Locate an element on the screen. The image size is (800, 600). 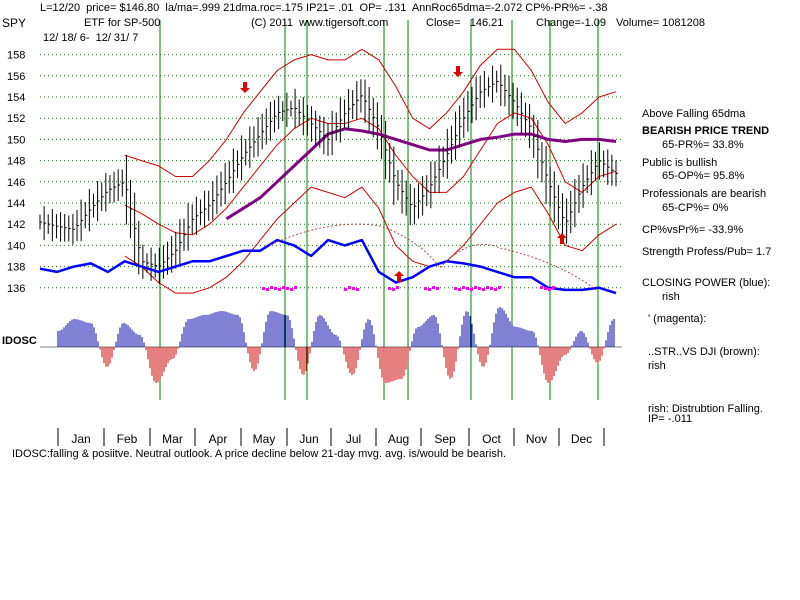
side-line-9: Strength Profess/Pub= 1.7 is located at coordinates (707, 252).